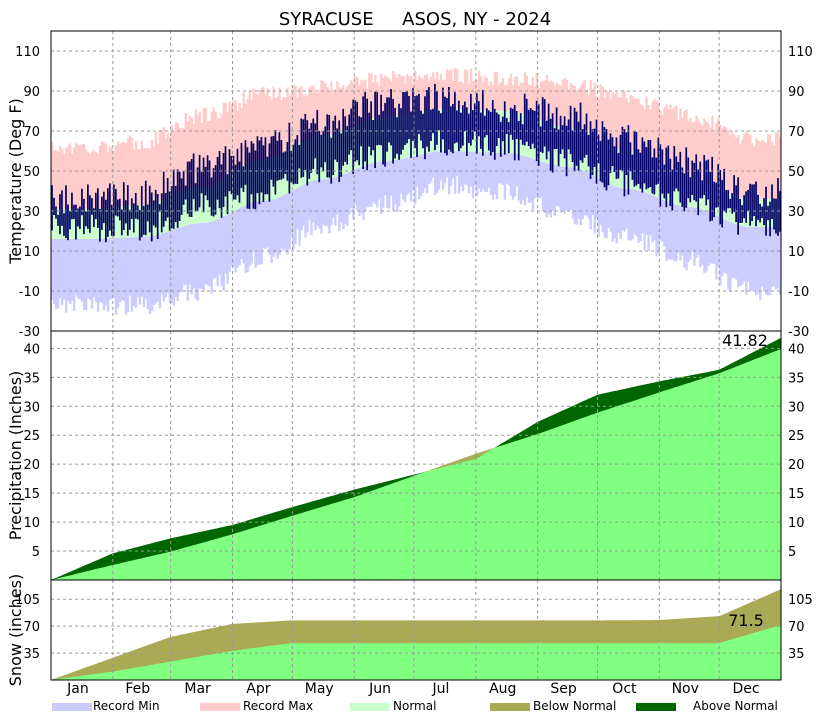 The height and width of the screenshot is (720, 832). Describe the element at coordinates (106, 706) in the screenshot. I see `legend-item: Record Min` at that location.